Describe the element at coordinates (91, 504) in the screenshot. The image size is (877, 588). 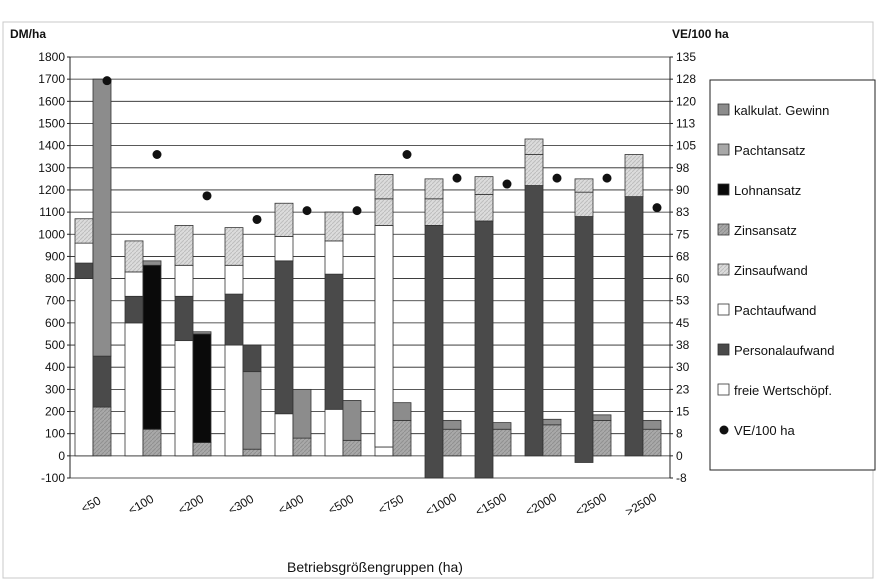
I see `x-tick-label: <50` at that location.